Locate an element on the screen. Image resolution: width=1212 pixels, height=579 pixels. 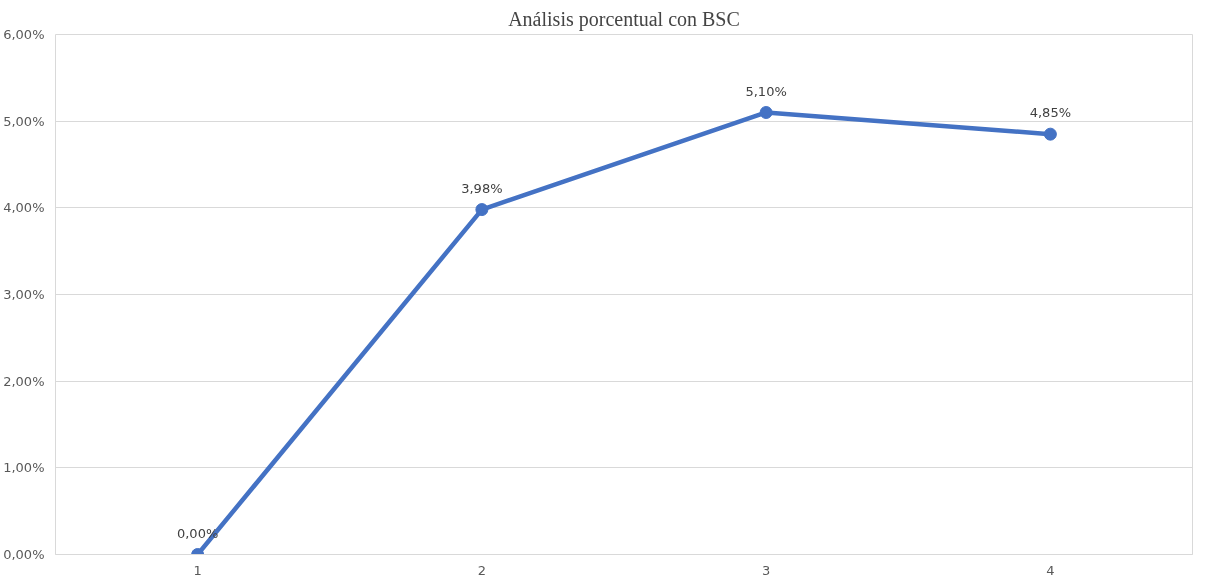
y-tick-label: 1,00% is located at coordinates (24, 468).